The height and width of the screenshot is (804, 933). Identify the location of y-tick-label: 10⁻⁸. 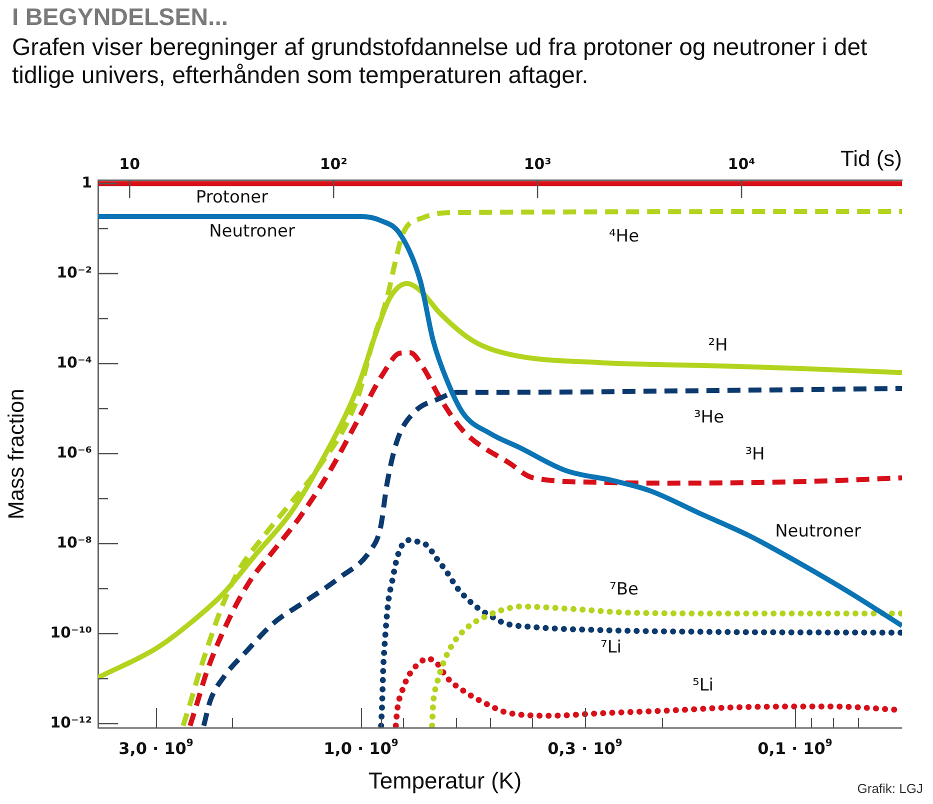
(74, 543).